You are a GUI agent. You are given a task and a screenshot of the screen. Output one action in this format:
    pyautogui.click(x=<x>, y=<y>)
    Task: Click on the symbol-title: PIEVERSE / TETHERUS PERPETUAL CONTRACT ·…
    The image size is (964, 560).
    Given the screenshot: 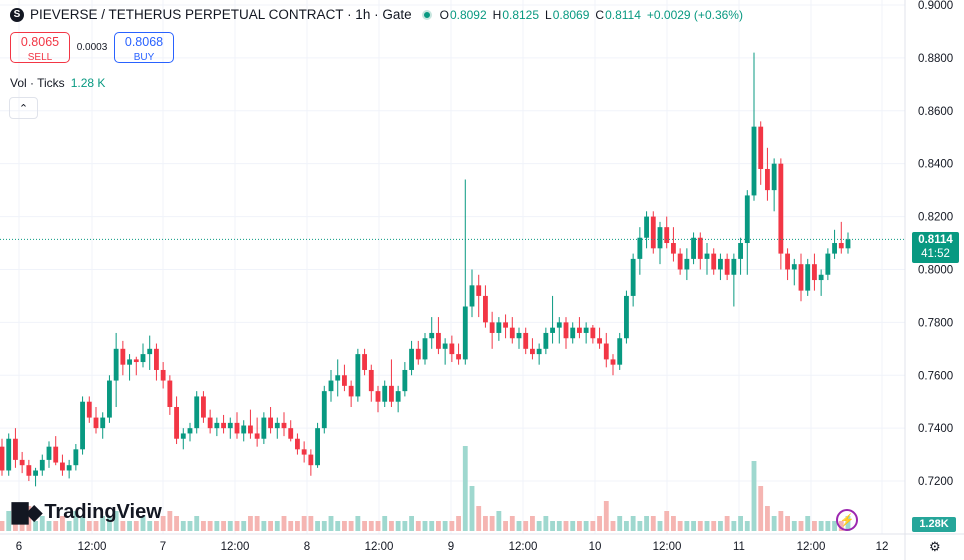 What is the action you would take?
    pyautogui.click(x=221, y=14)
    